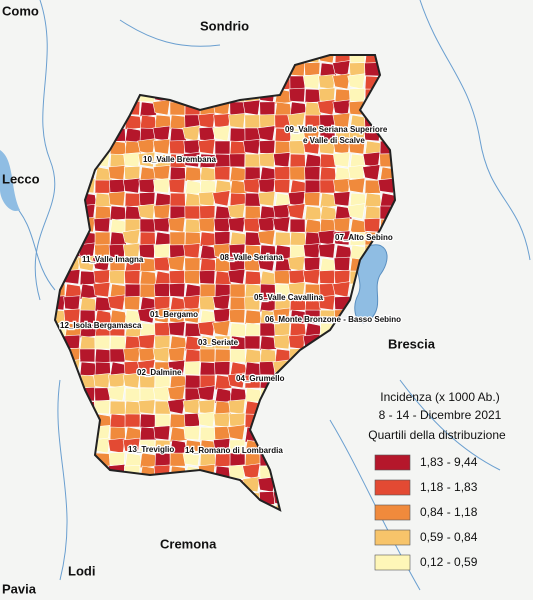 This screenshot has height=600, width=533. What do you see at coordinates (364, 237) in the screenshot?
I see `district-label: 07_Alto Sebino` at bounding box center [364, 237].